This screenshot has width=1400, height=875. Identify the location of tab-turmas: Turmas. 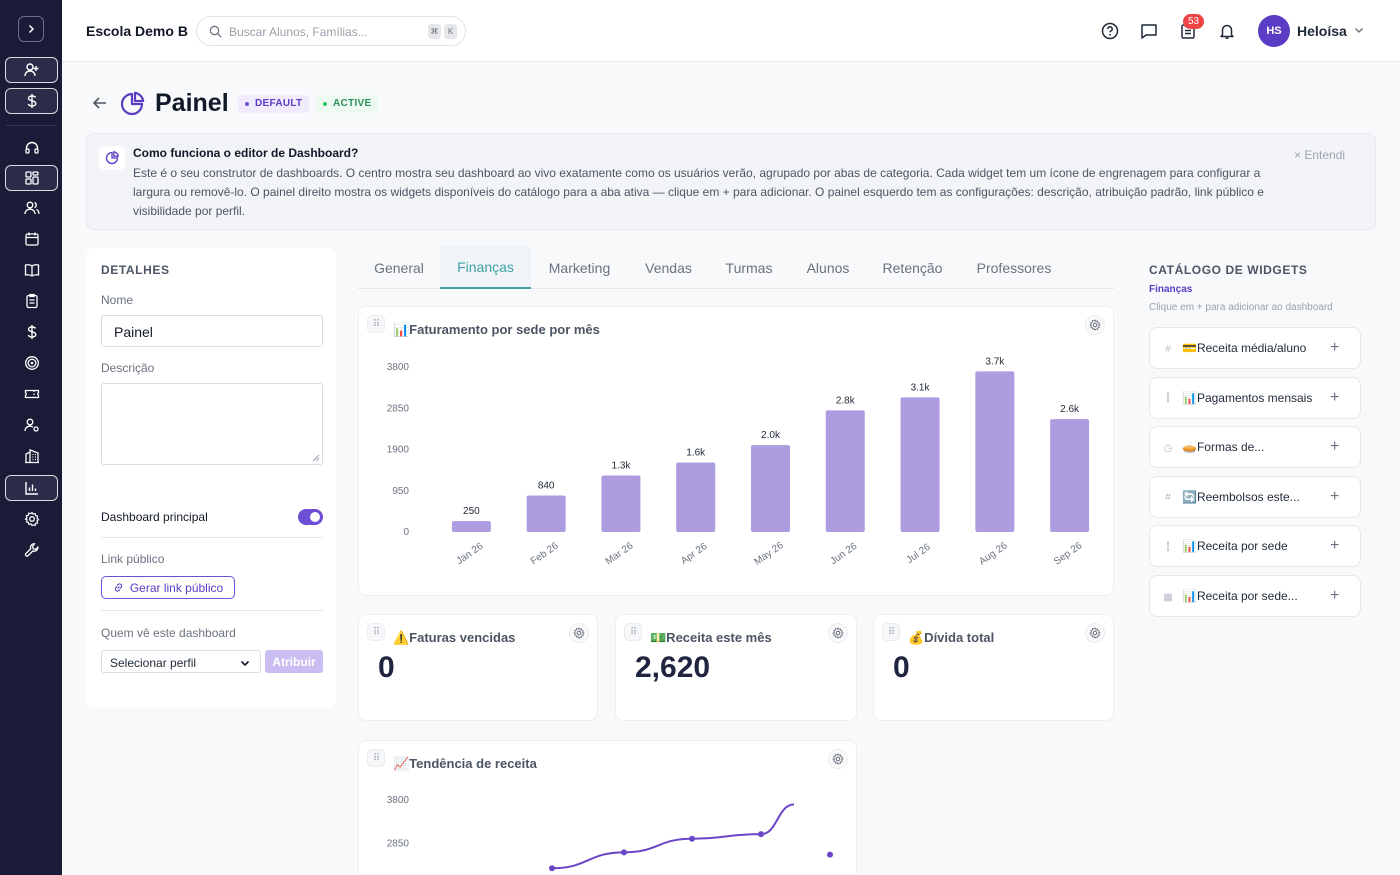
(749, 267).